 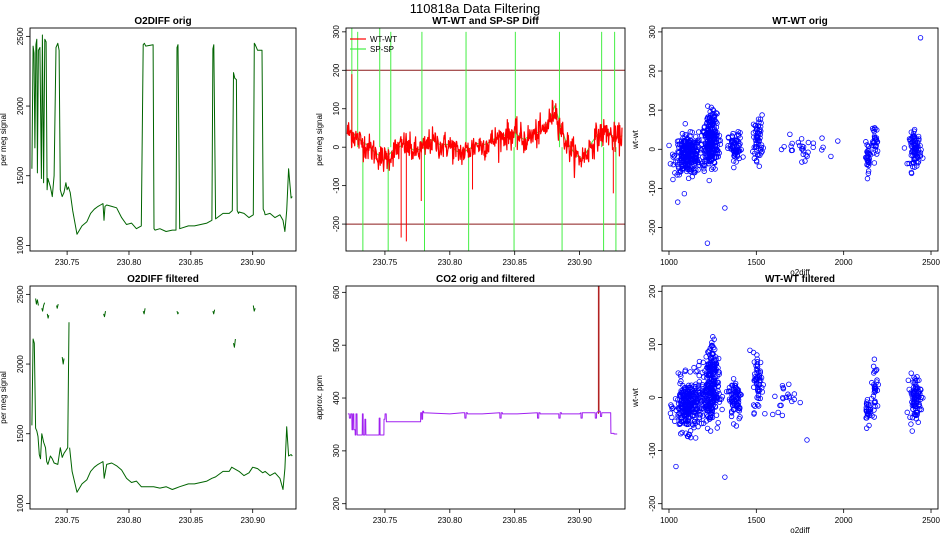 I want to click on x-tick-label: 230.80, so click(x=129, y=262).